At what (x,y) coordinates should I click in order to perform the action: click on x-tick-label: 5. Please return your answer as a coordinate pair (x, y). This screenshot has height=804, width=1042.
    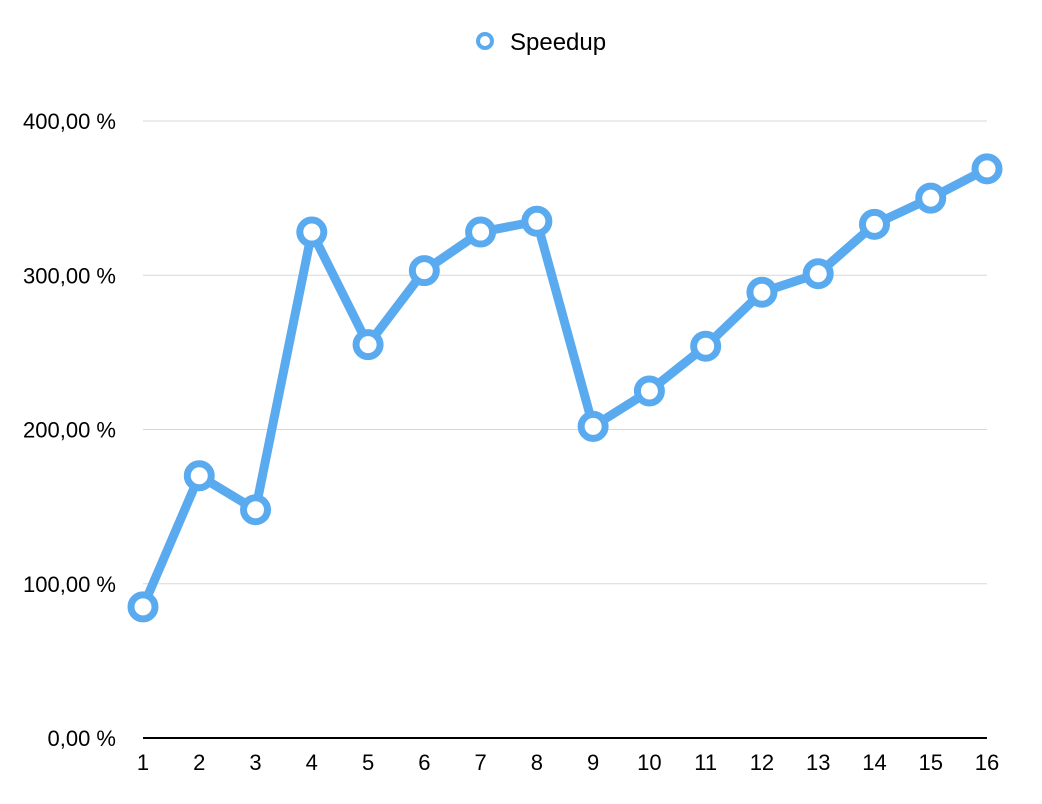
    Looking at the image, I should click on (368, 762).